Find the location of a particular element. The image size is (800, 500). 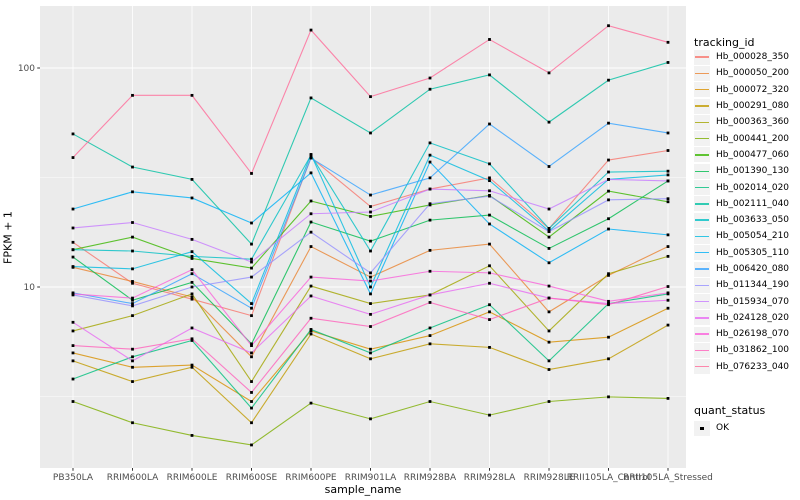

quant-ok-label: OK is located at coordinates (722, 428).